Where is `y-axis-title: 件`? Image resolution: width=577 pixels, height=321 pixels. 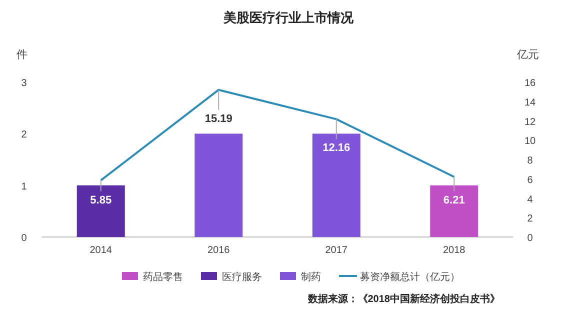
y-axis-title: 件 is located at coordinates (22, 55).